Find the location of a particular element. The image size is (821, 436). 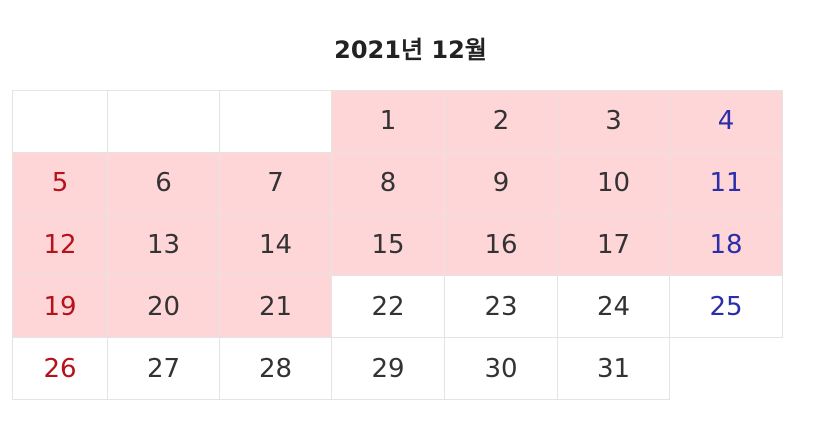

day-cell: 27 is located at coordinates (163, 368).